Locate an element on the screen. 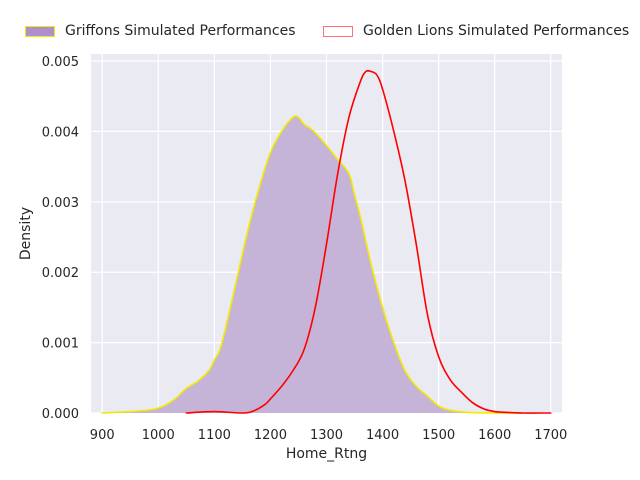  x-tick-label: 1000 is located at coordinates (158, 435).